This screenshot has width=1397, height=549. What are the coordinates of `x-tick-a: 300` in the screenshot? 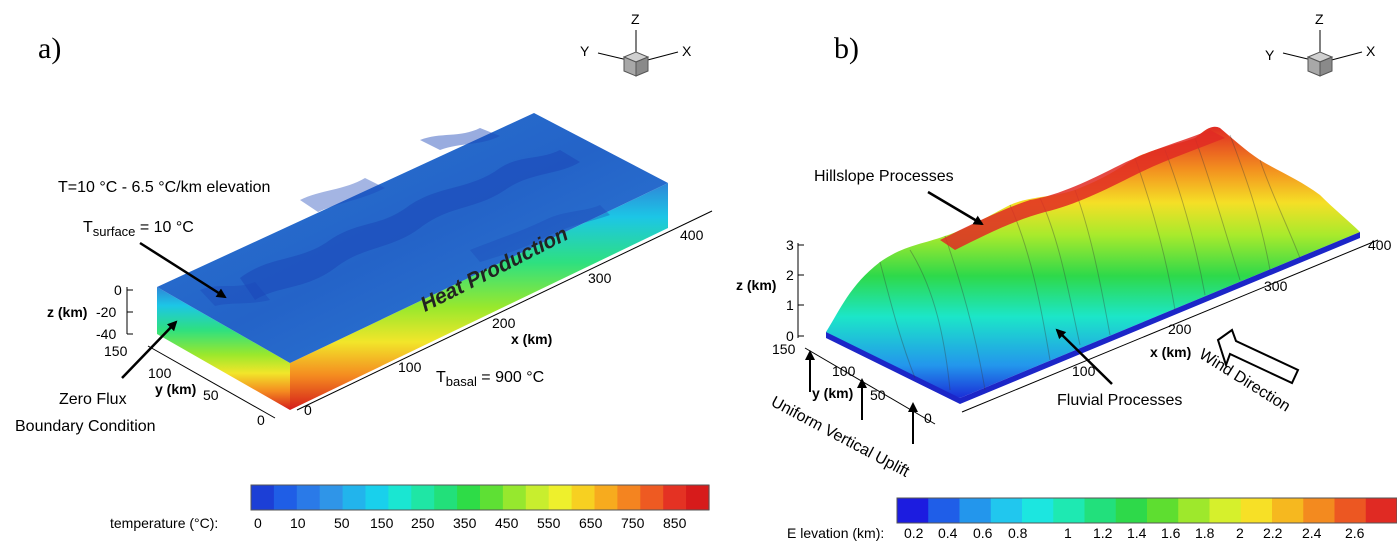 It's located at (600, 278).